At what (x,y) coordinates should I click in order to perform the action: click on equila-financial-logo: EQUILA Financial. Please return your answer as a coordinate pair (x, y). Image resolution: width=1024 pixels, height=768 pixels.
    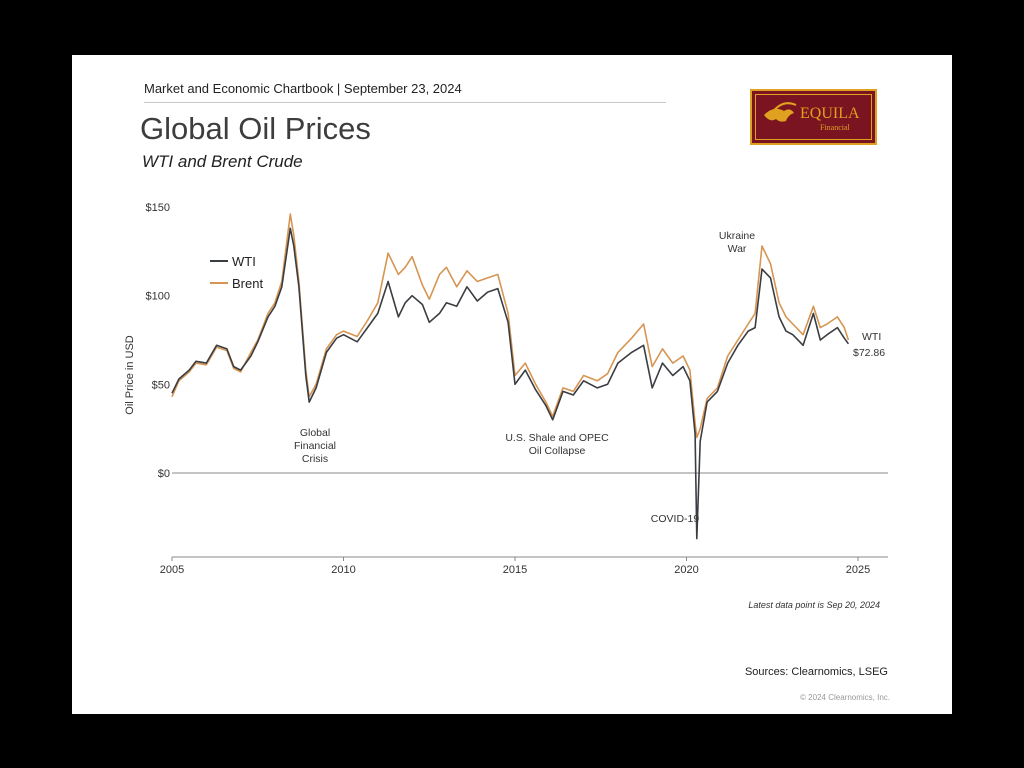
    Looking at the image, I should click on (813, 117).